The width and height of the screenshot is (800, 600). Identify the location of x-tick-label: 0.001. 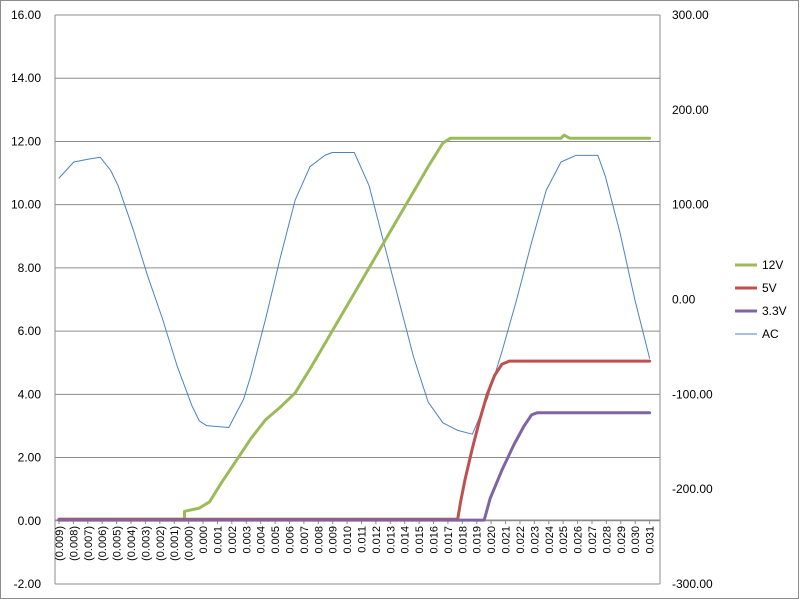
(218, 540).